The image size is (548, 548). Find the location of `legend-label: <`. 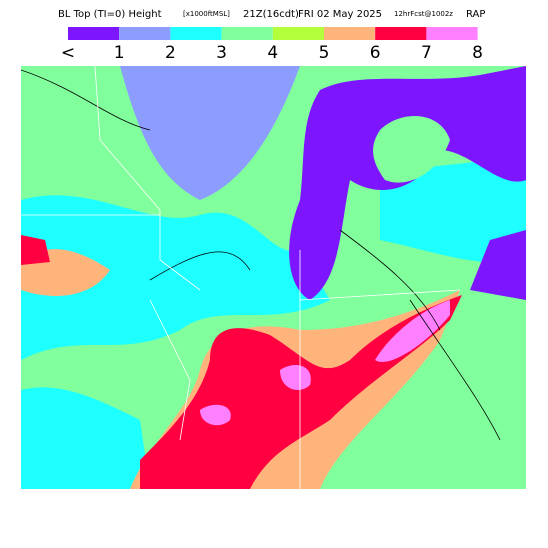

legend-label: < is located at coordinates (68, 53).